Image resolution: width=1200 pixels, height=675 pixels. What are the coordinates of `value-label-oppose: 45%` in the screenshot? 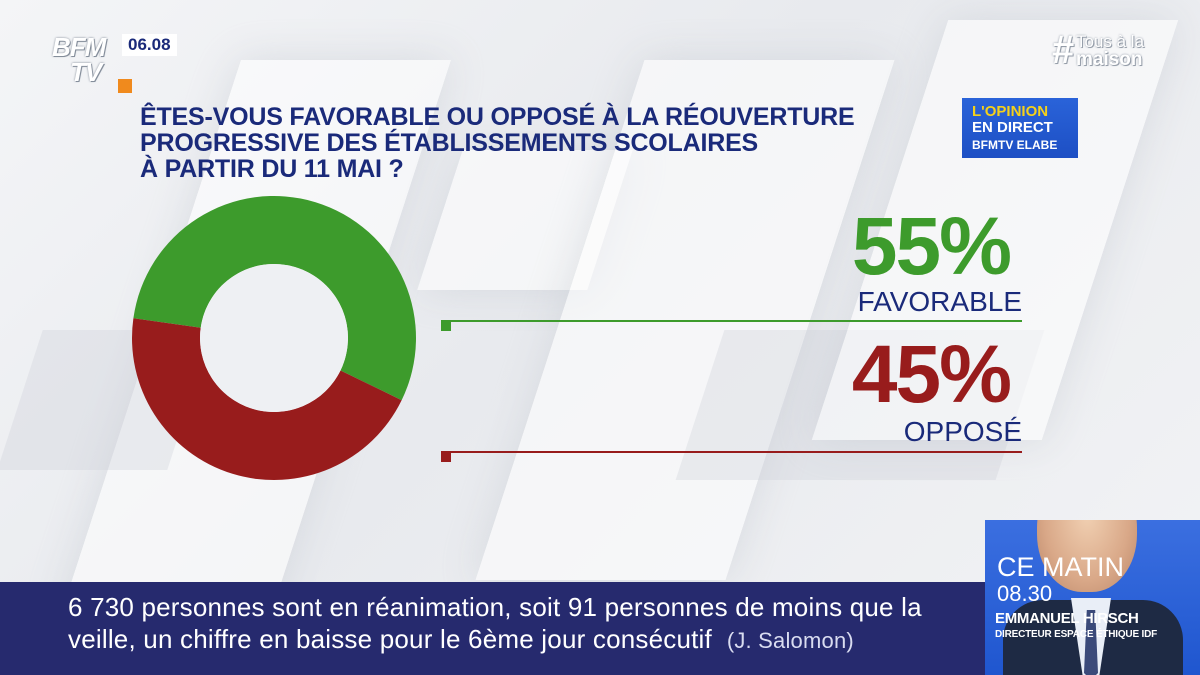 It's located at (931, 374).